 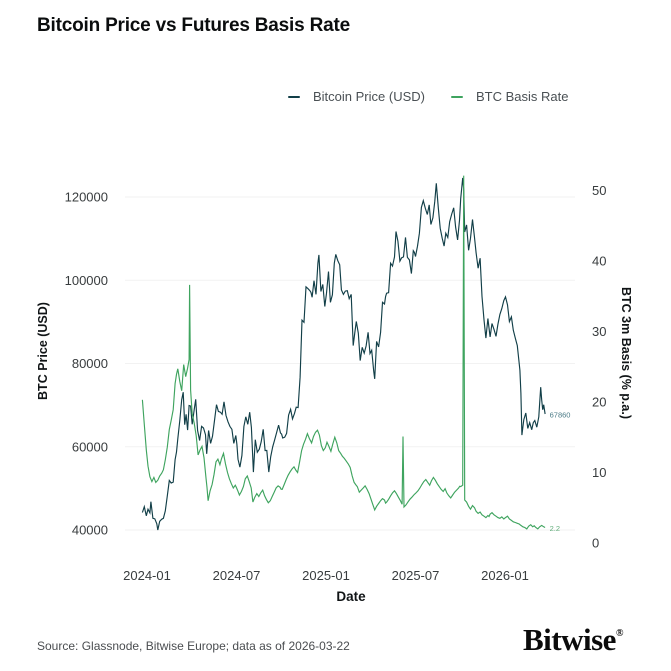 I want to click on x-axis-title: Date, so click(x=351, y=596).